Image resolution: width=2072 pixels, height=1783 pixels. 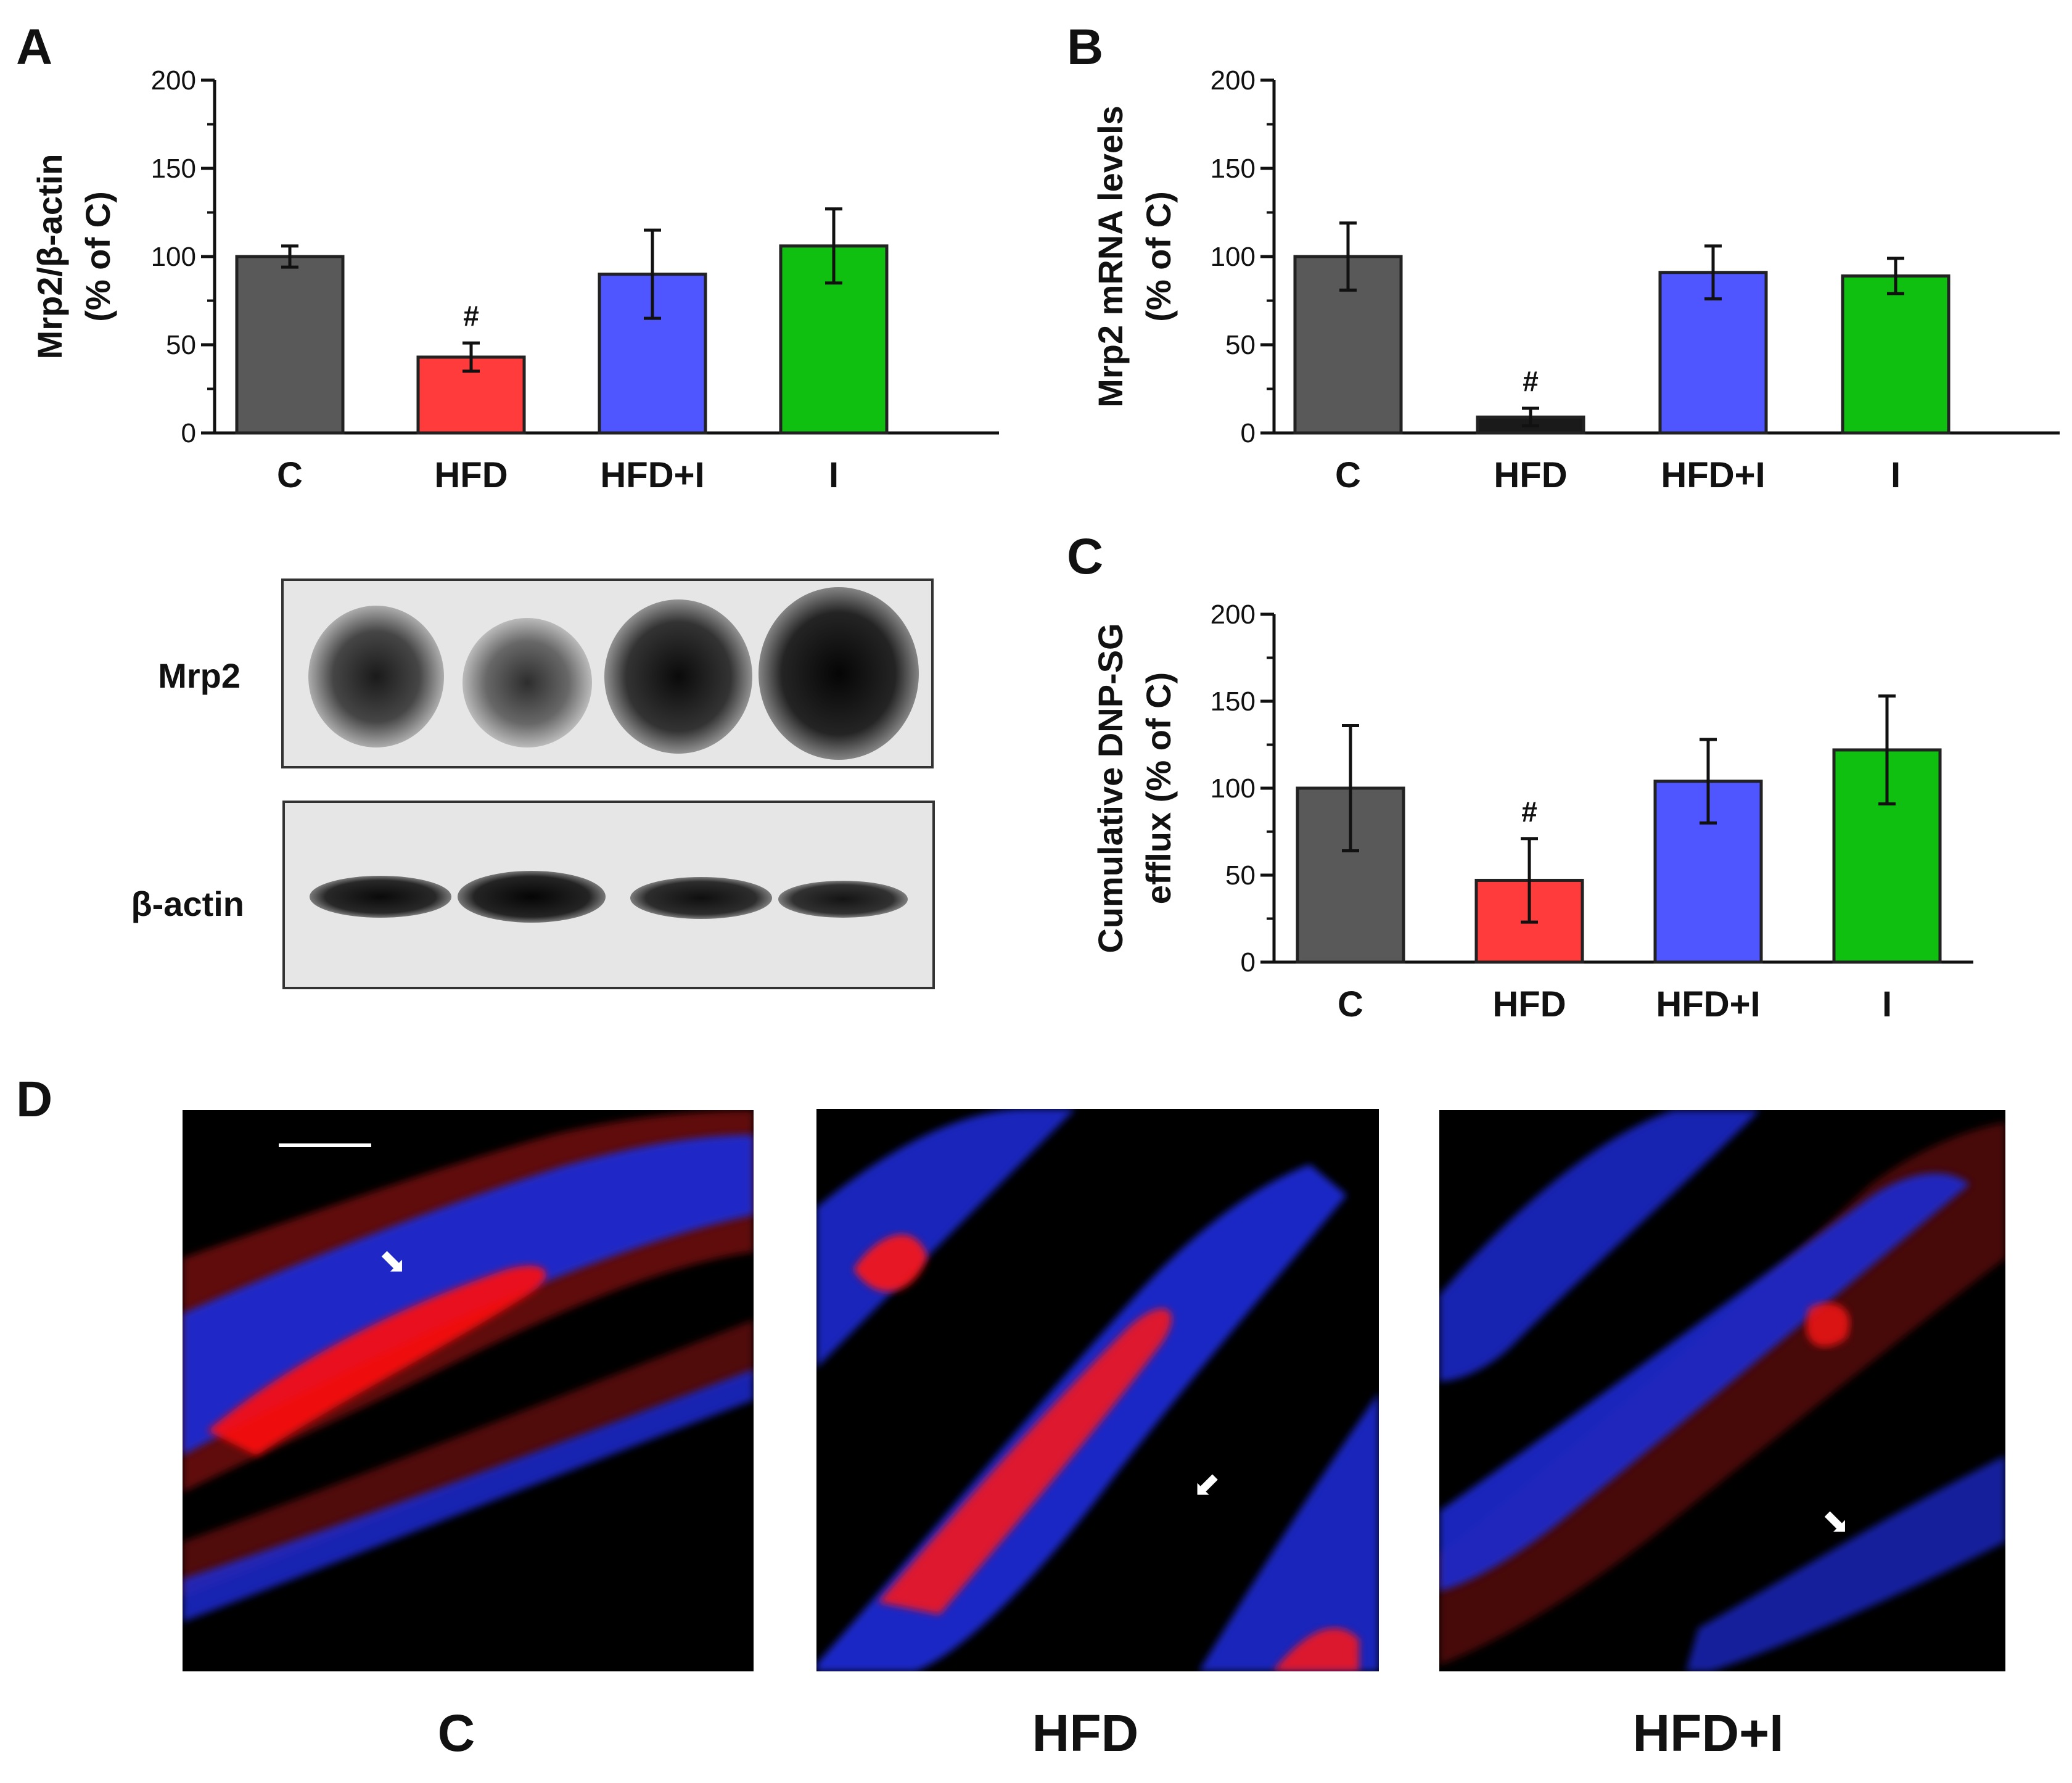 What do you see at coordinates (381, 897) in the screenshot?
I see `band-actin-c` at bounding box center [381, 897].